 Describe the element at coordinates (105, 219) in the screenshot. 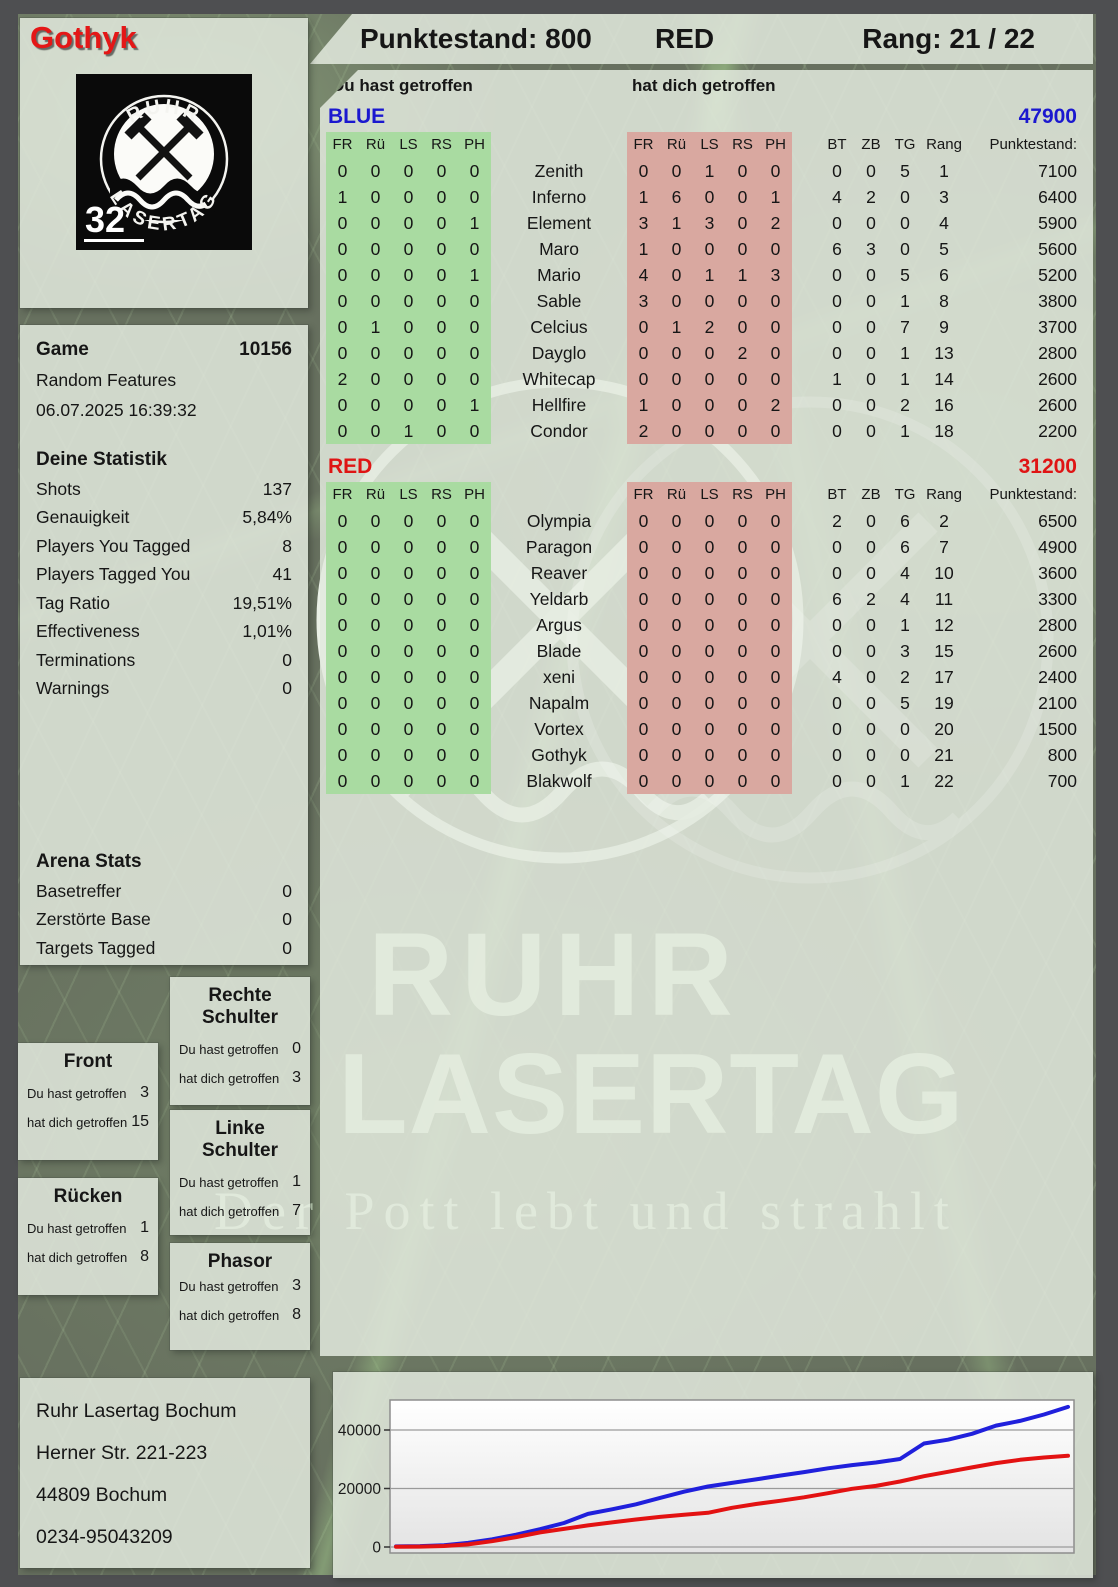

I see `pack-number: 32` at that location.